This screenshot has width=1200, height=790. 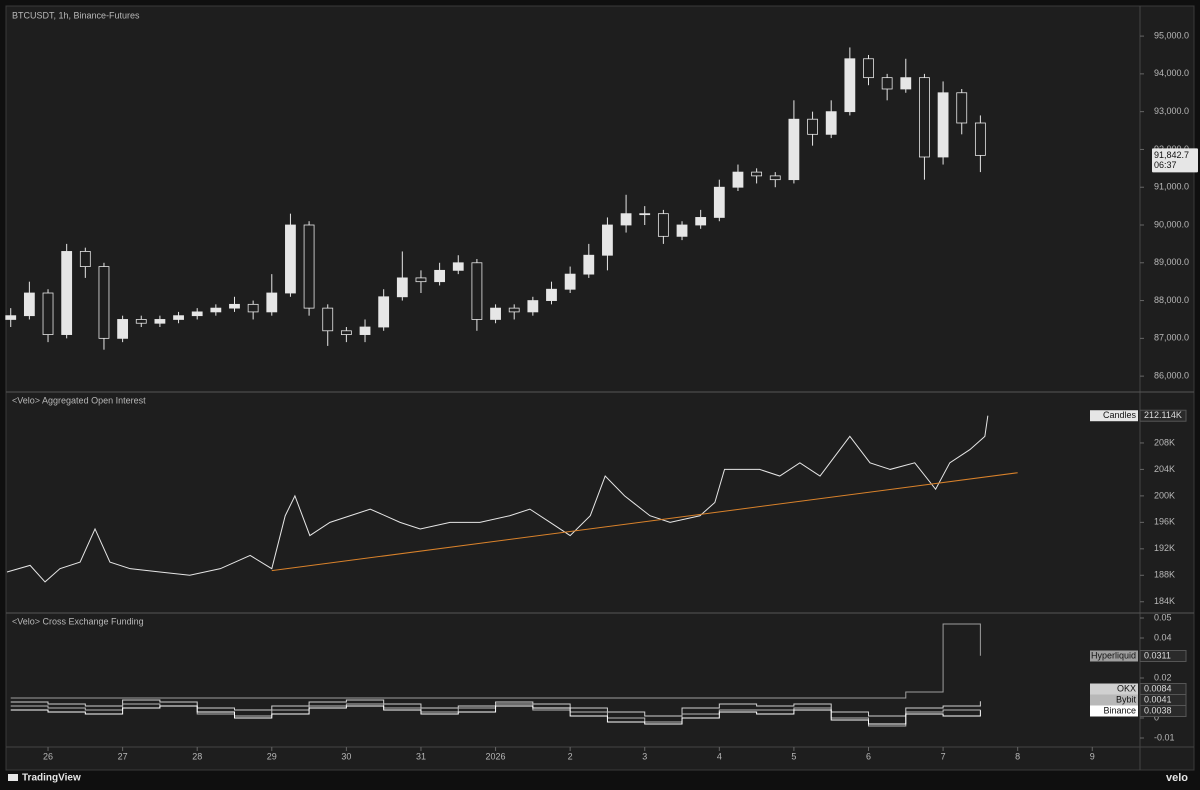 I want to click on y-tick-label: 87,000.0, so click(x=1171, y=338).